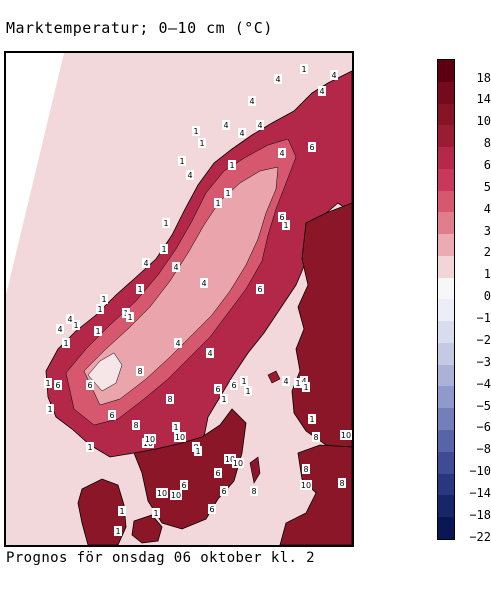 The width and height of the screenshot is (491, 599). Describe the element at coordinates (487, 274) in the screenshot. I see `legend-label: 1` at that location.